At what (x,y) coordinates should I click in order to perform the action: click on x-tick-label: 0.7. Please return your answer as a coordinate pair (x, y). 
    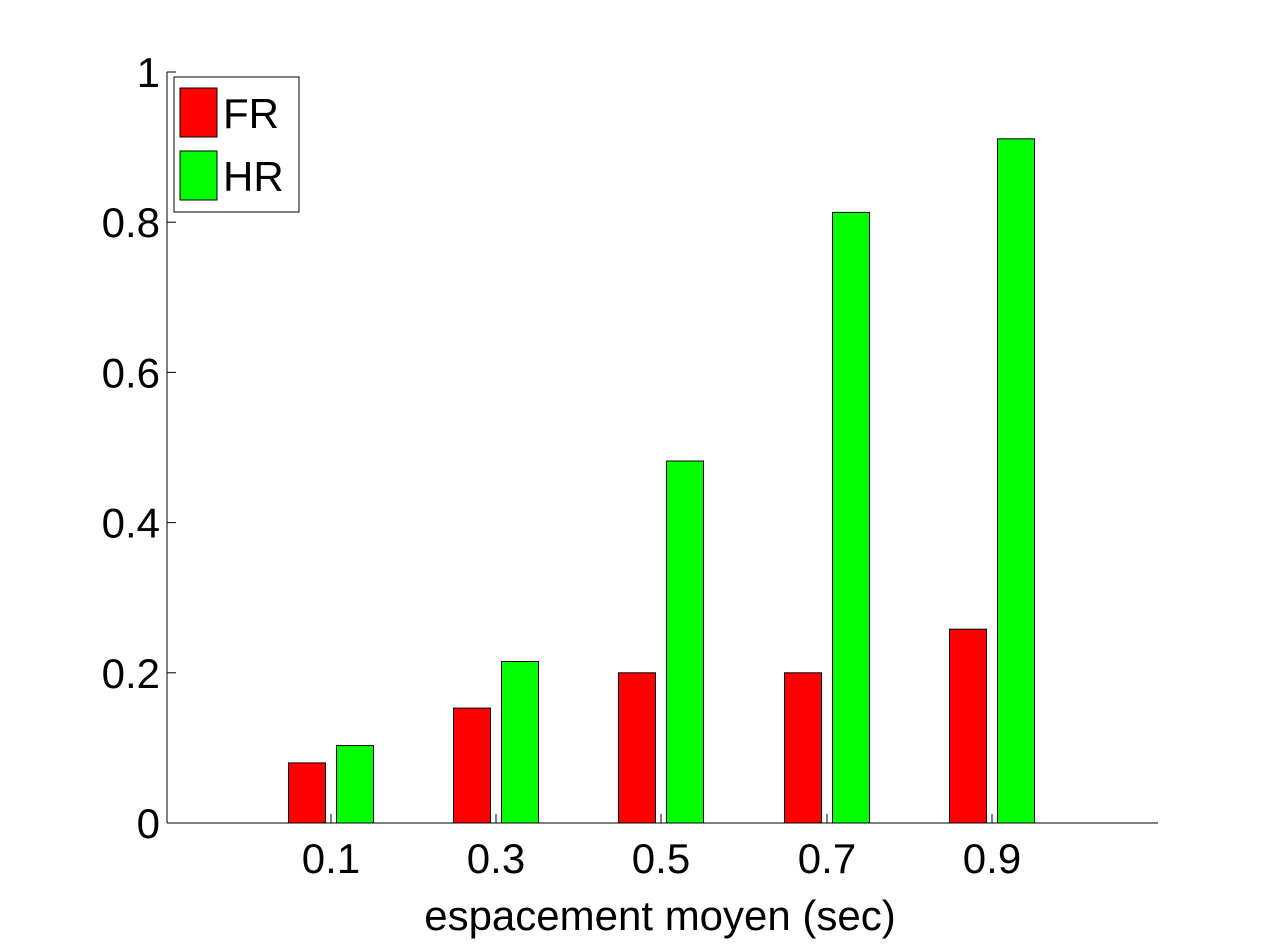
    Looking at the image, I should click on (827, 858).